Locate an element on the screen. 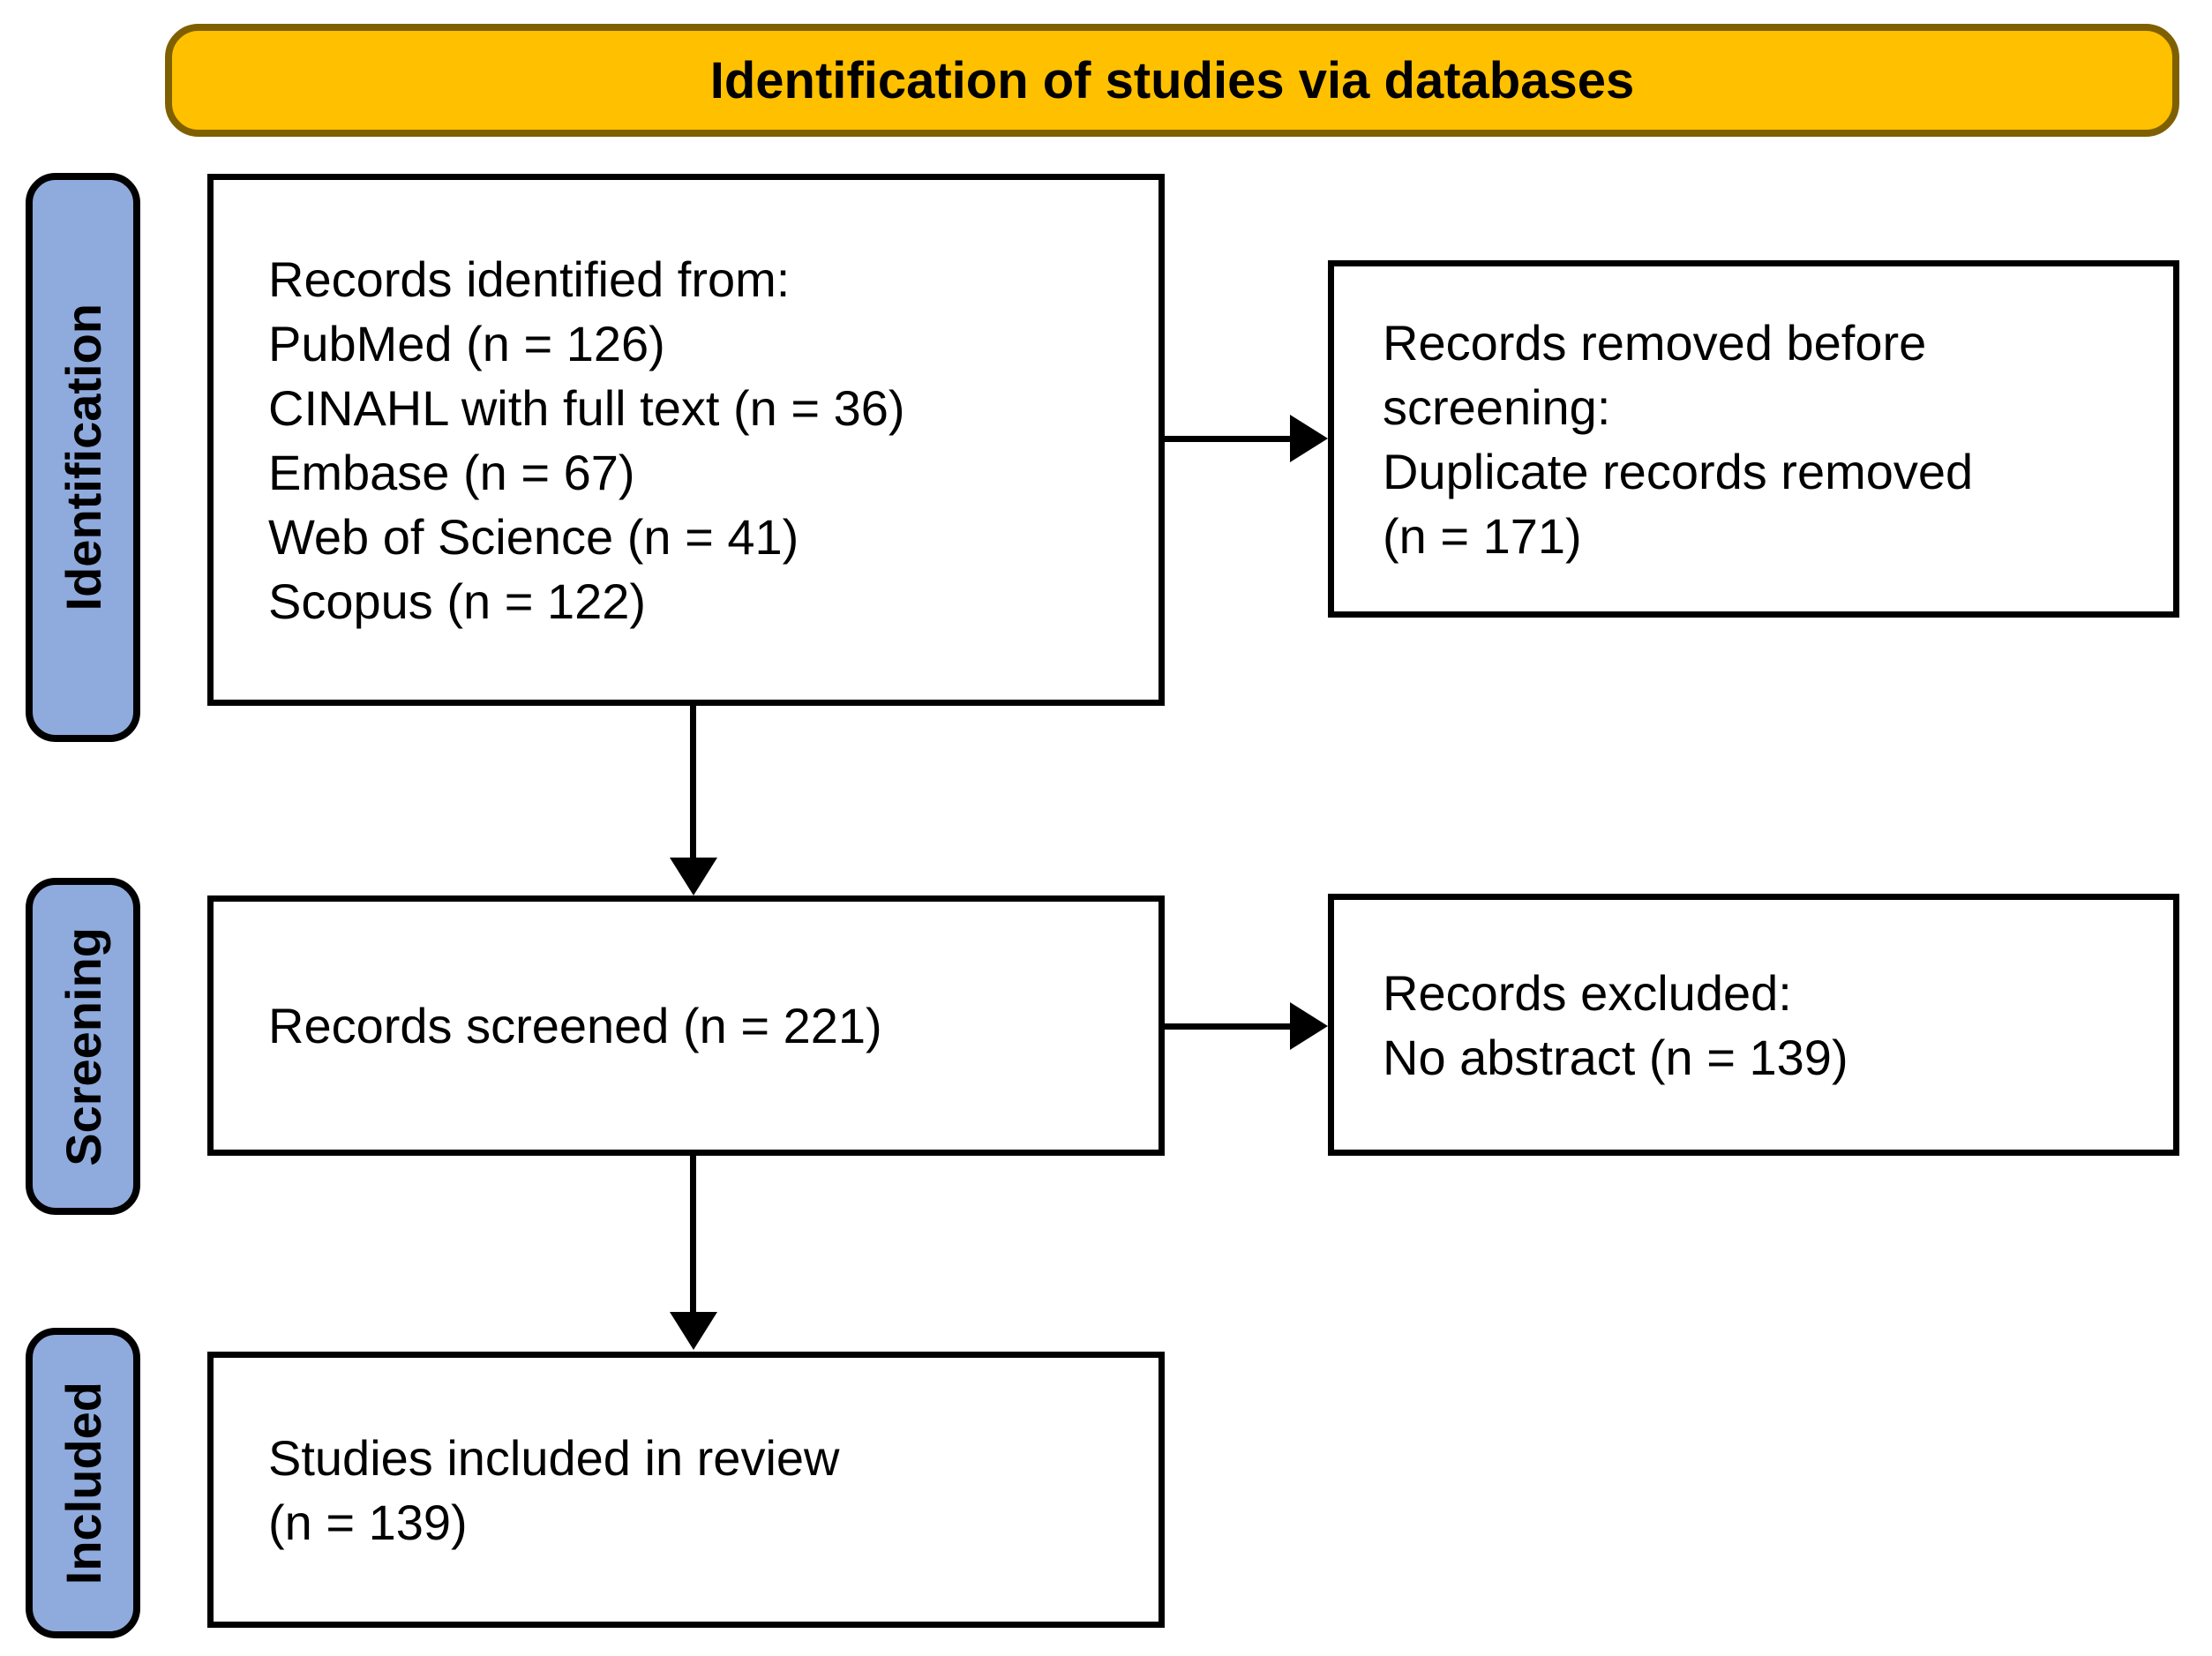 The width and height of the screenshot is (2212, 1656). arrow-identified-to-removed-shaft is located at coordinates (1229, 439).